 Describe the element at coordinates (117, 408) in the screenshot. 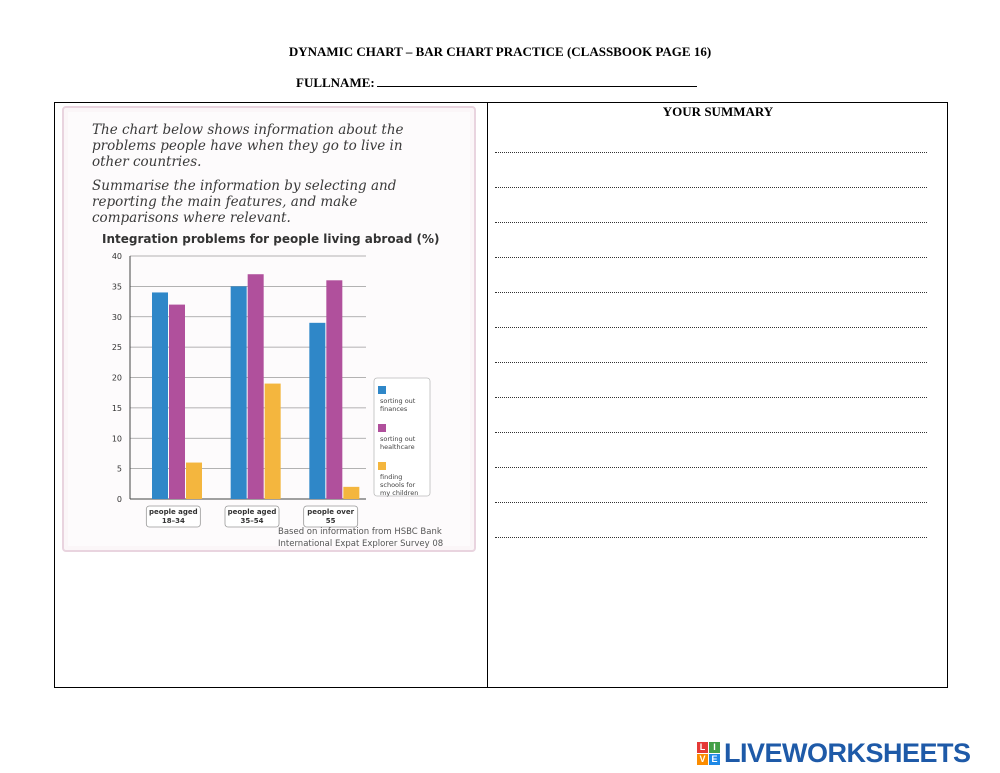

I see `y-tick-label: 15` at that location.